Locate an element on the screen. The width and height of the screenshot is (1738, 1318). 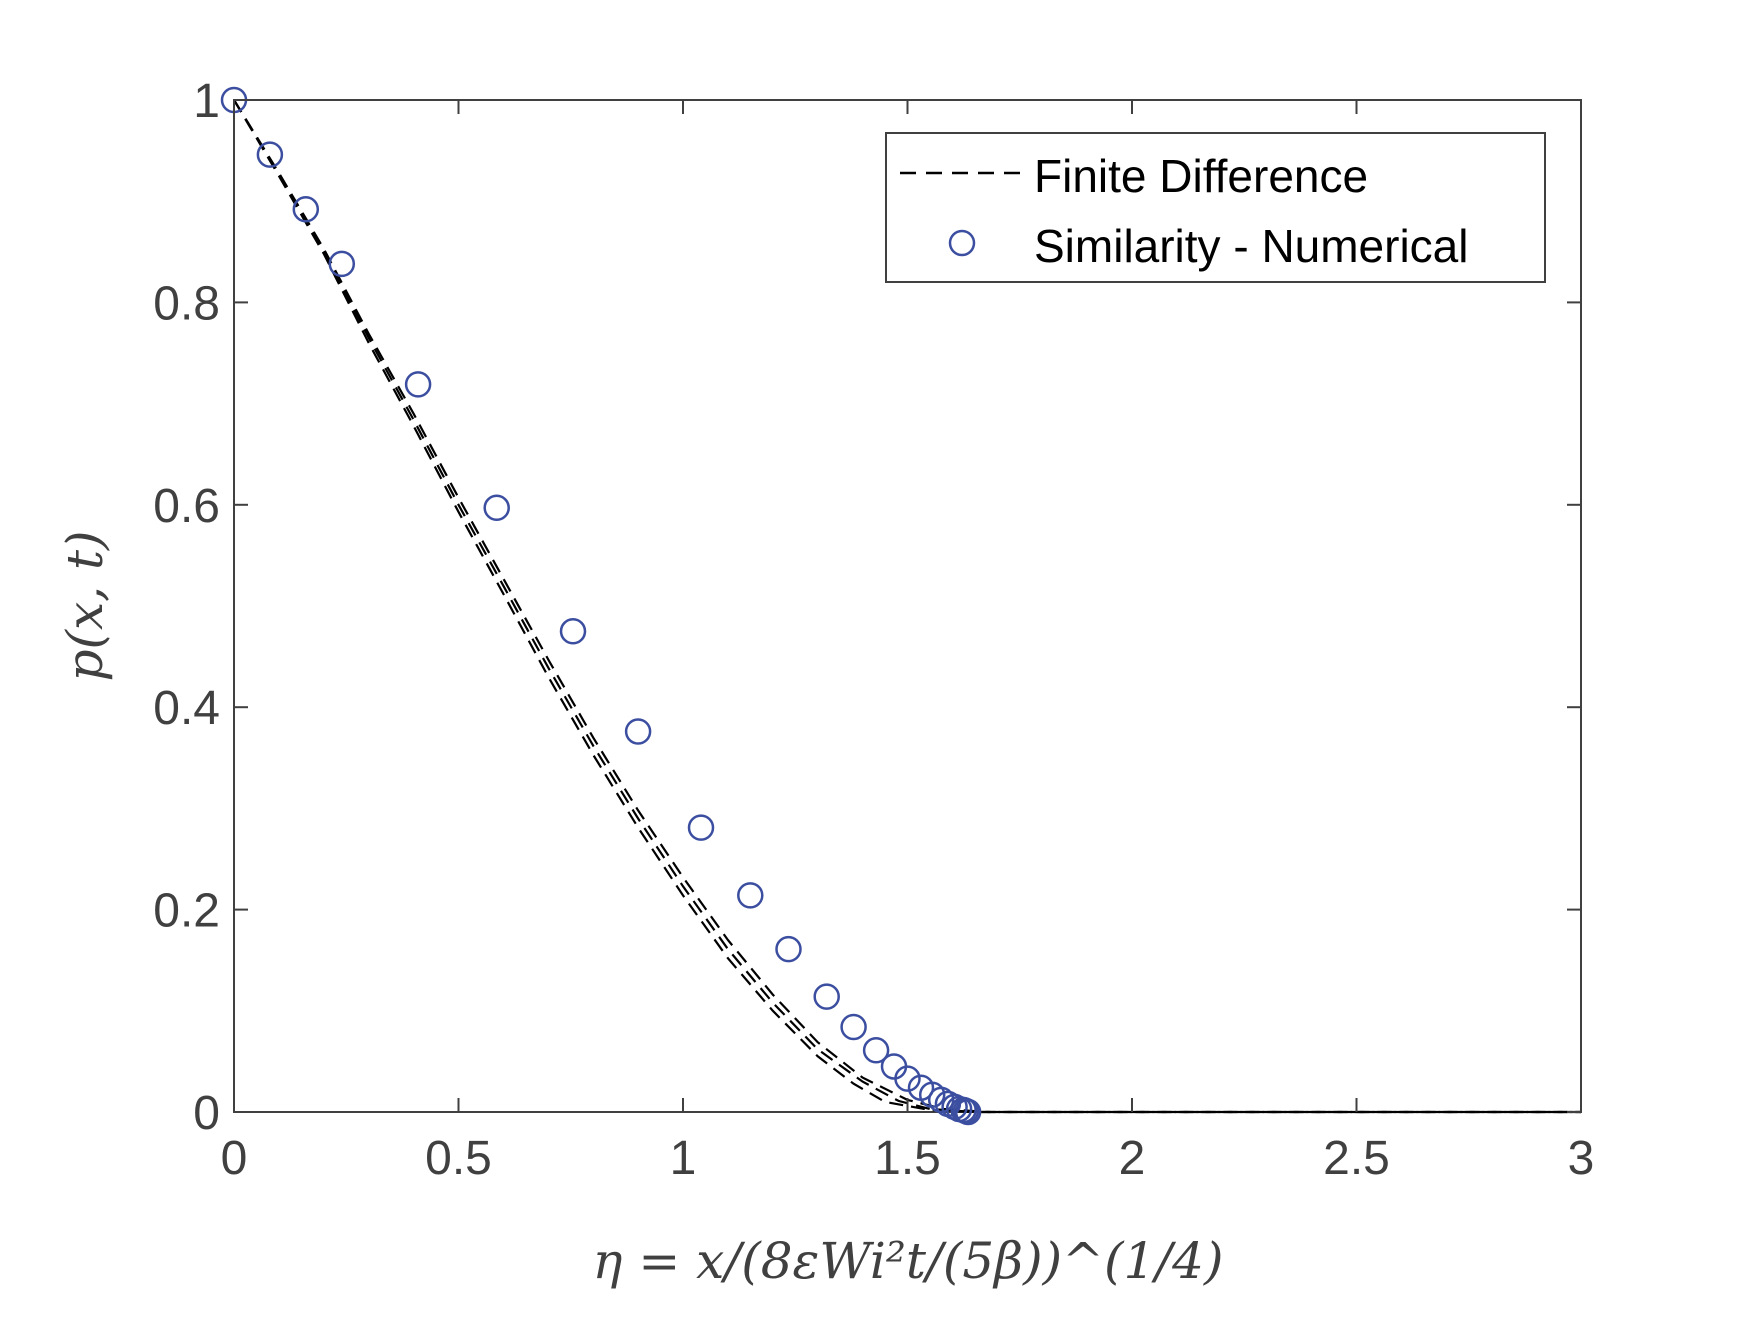
y-tick-label: 0.8 is located at coordinates (186, 303).